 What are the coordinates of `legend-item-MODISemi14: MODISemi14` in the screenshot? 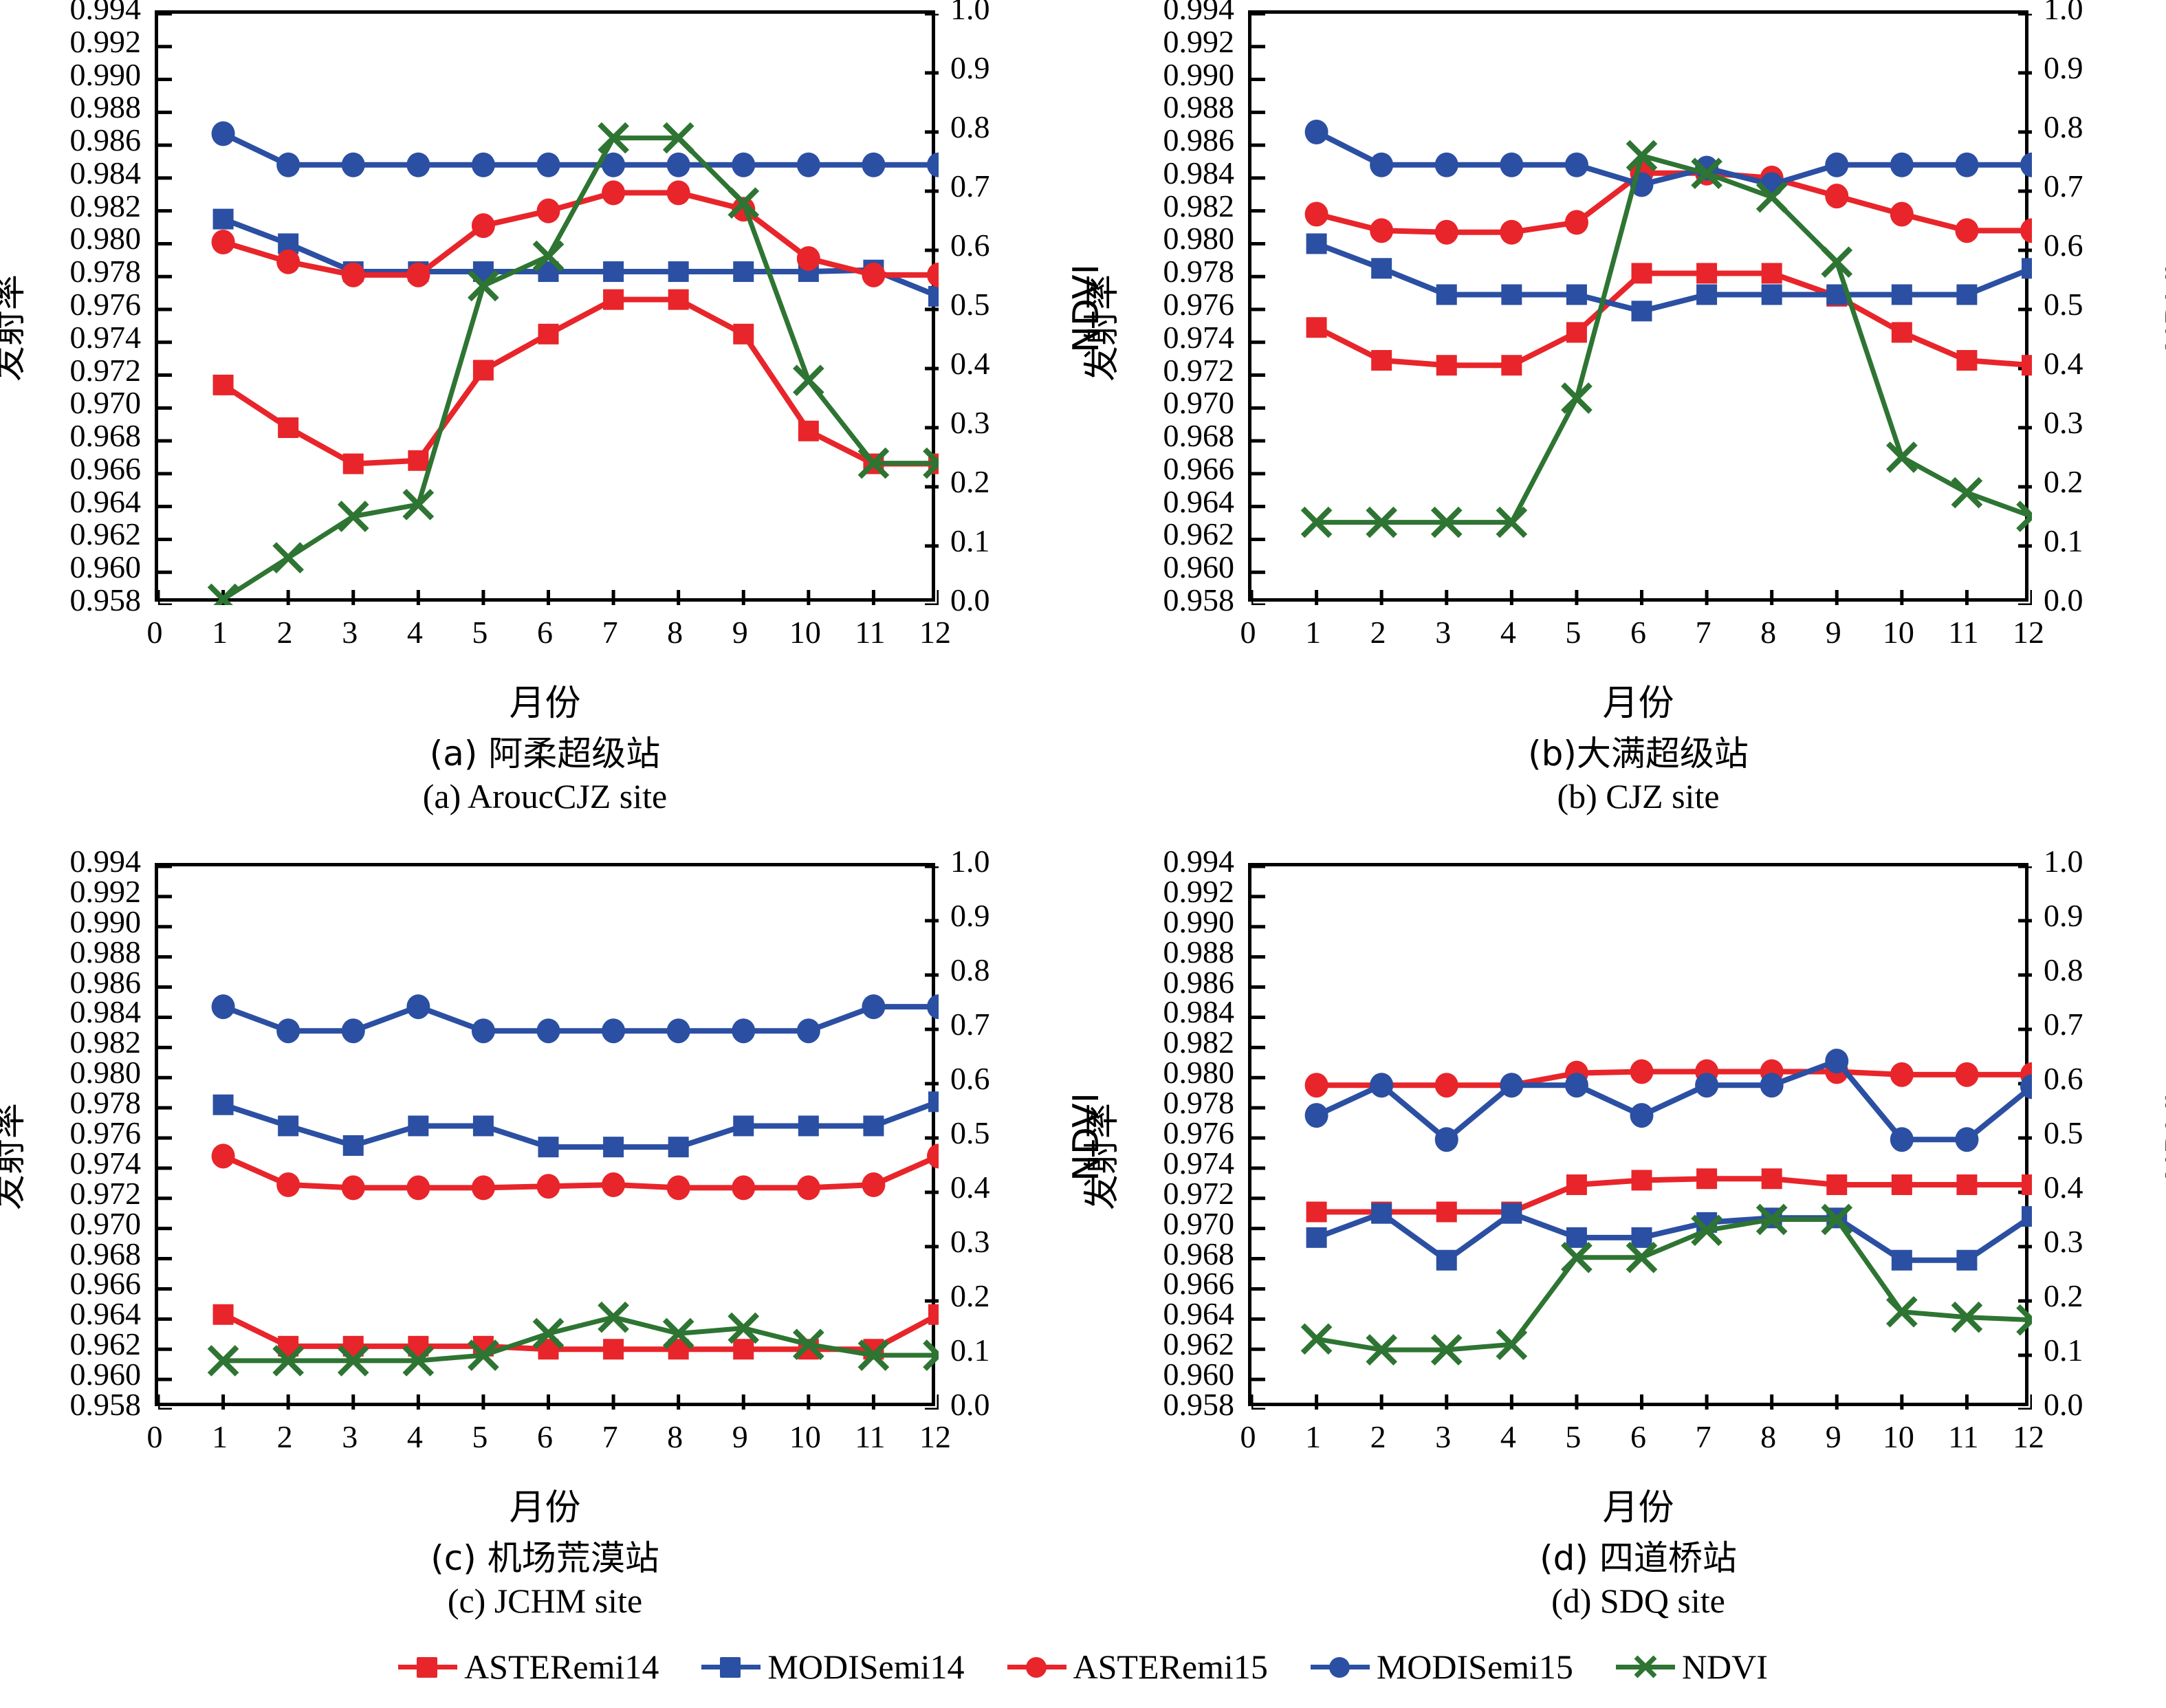 It's located at (833, 1667).